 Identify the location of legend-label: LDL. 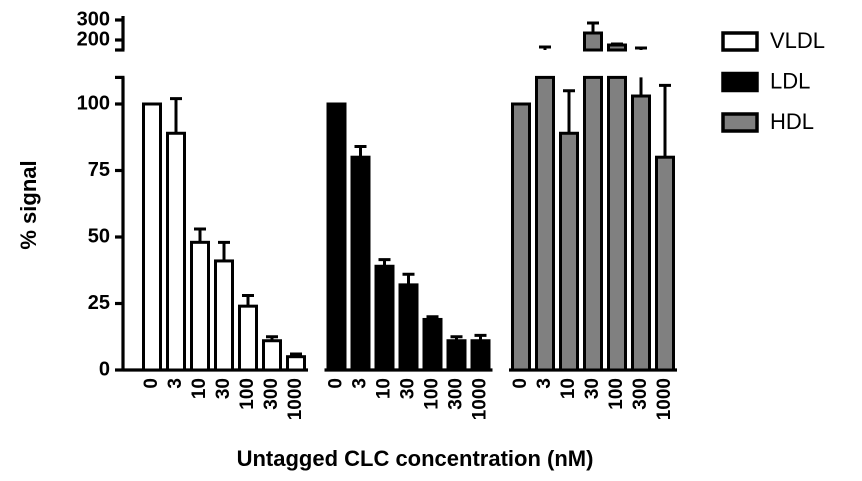
(790, 80).